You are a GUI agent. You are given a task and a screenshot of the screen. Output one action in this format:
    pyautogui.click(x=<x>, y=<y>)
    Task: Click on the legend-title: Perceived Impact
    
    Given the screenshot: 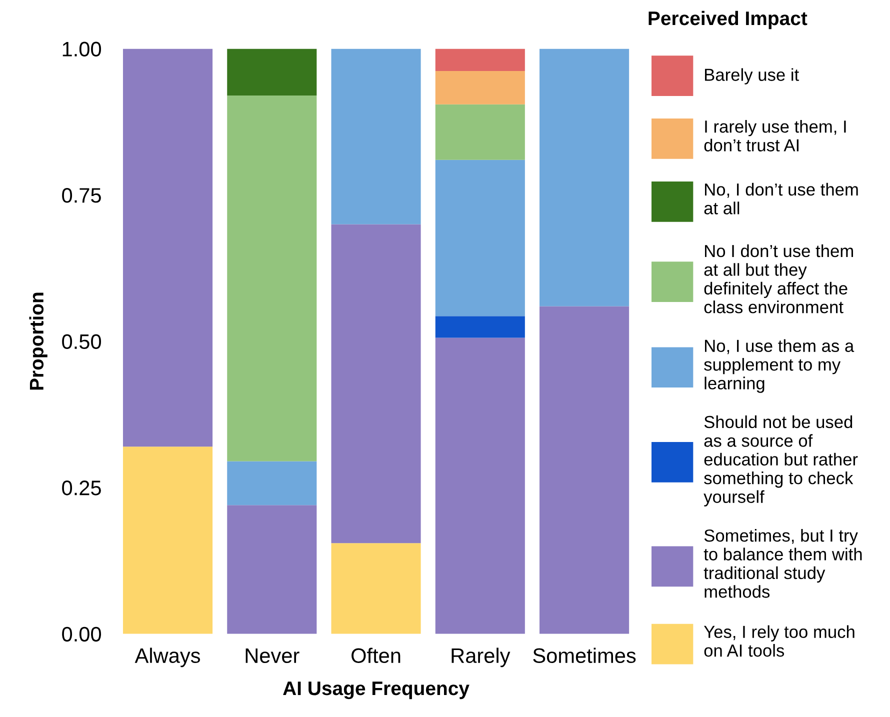 What is the action you would take?
    pyautogui.click(x=728, y=20)
    